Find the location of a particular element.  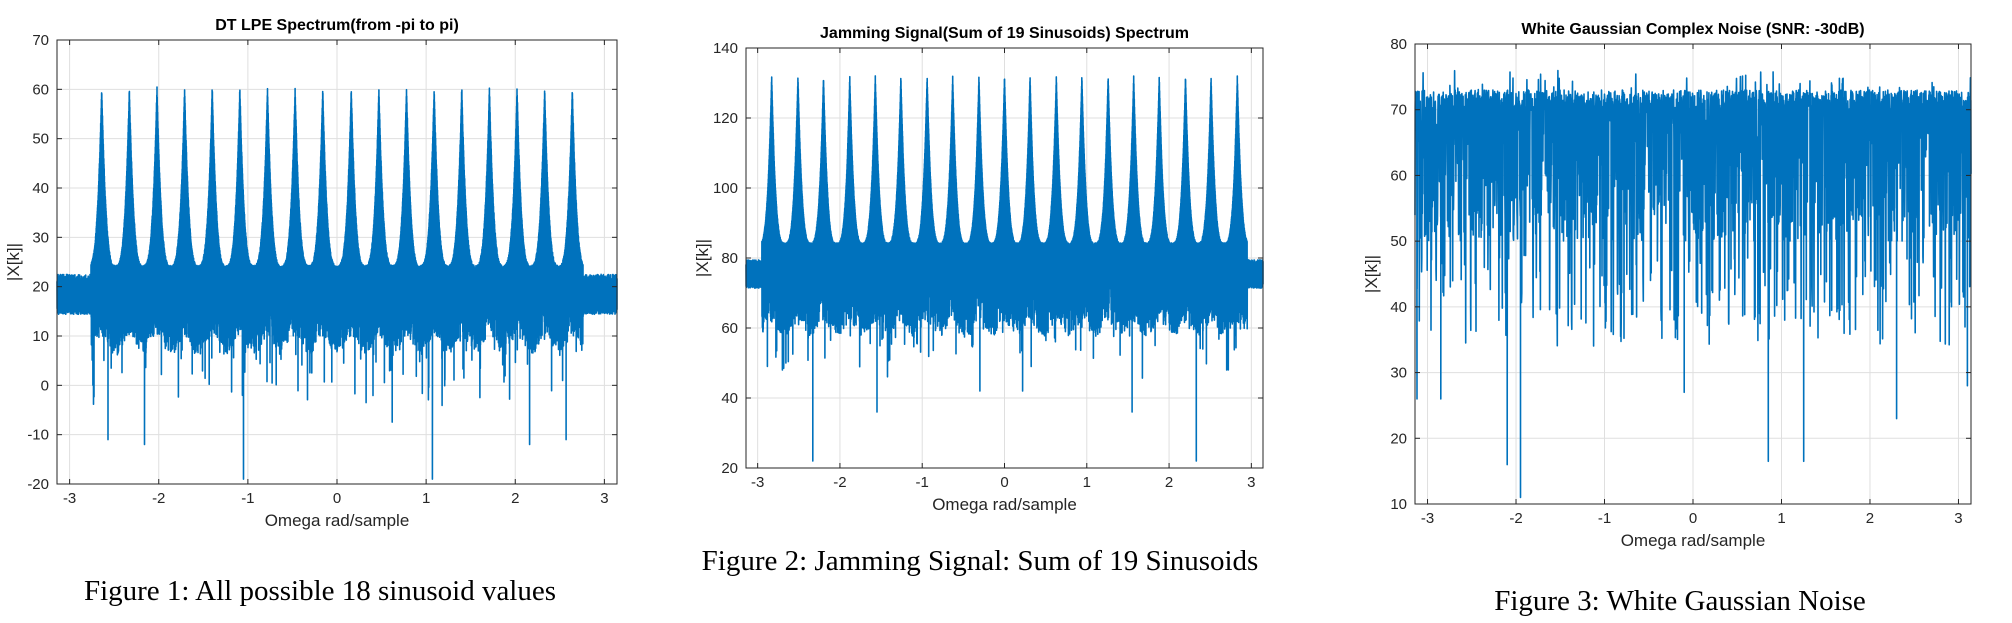

y-tick-label: -20 is located at coordinates (38, 484).